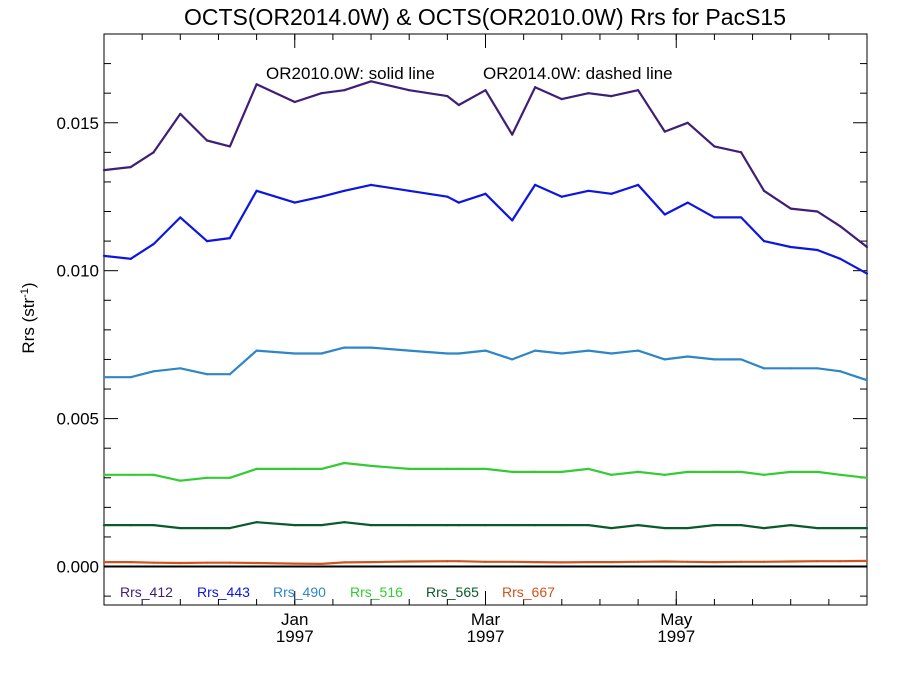 This screenshot has height=675, width=900. I want to click on legend-entry: Rrs_412, so click(146, 592).